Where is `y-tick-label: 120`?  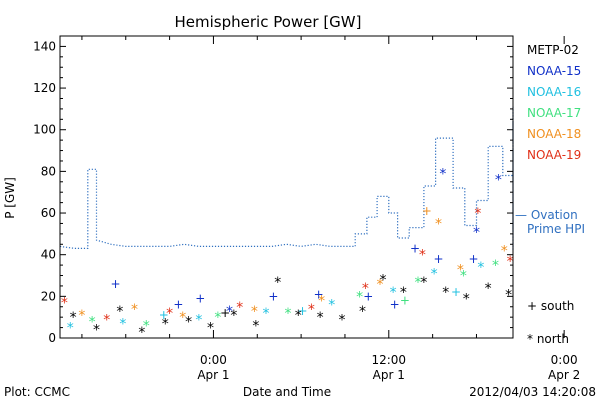
y-tick-label: 120 is located at coordinates (44, 88).